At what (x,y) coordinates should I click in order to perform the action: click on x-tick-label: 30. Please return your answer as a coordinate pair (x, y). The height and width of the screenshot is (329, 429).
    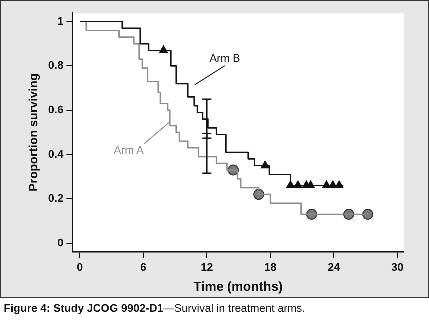
    Looking at the image, I should click on (398, 268).